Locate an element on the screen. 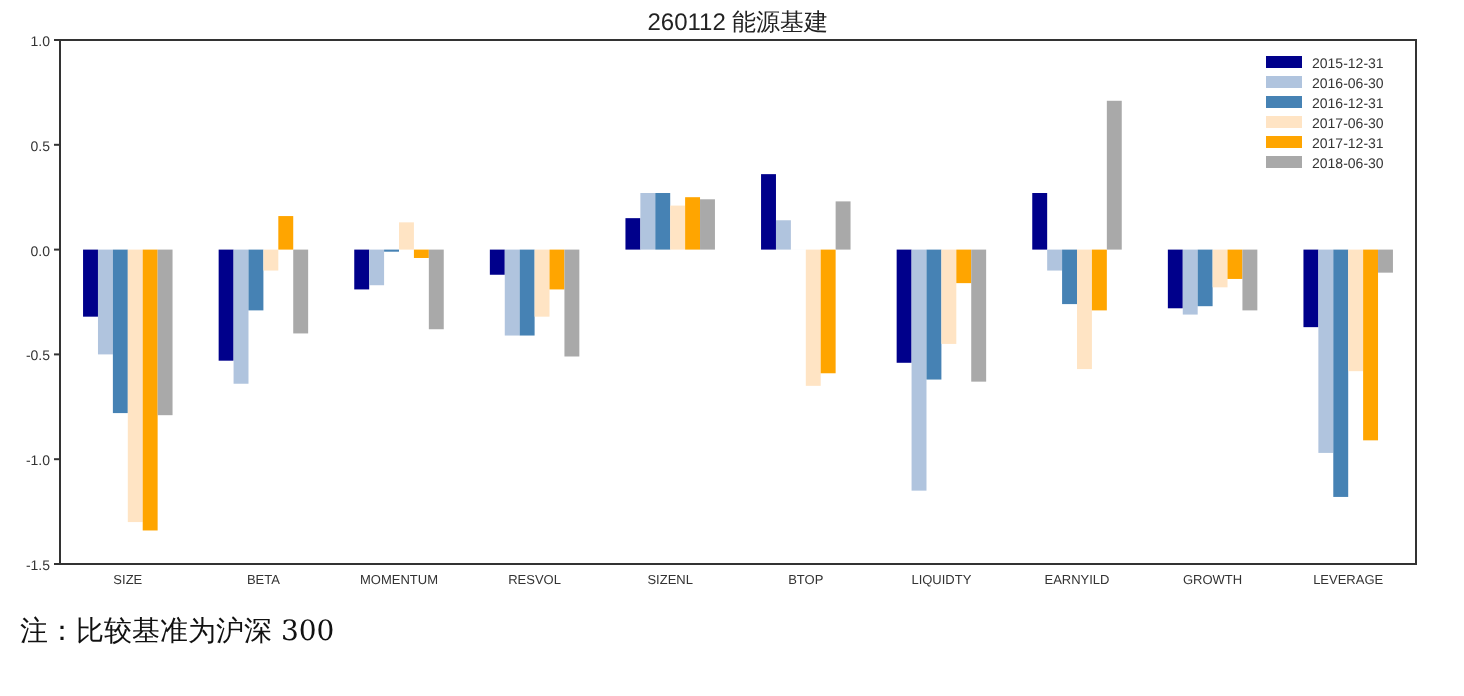  chart-title: 260112 能源基建 is located at coordinates (738, 22).